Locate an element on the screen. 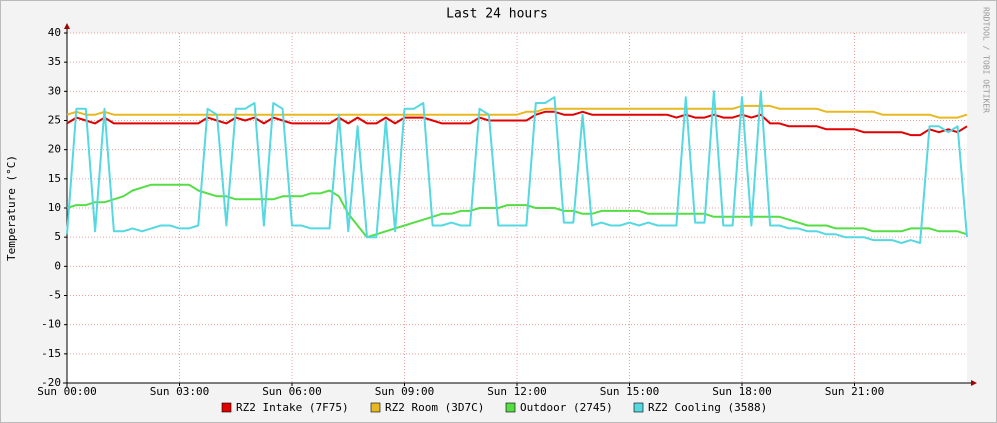 Image resolution: width=997 pixels, height=423 pixels. x-tick-label: Sun 03:00 is located at coordinates (180, 391).